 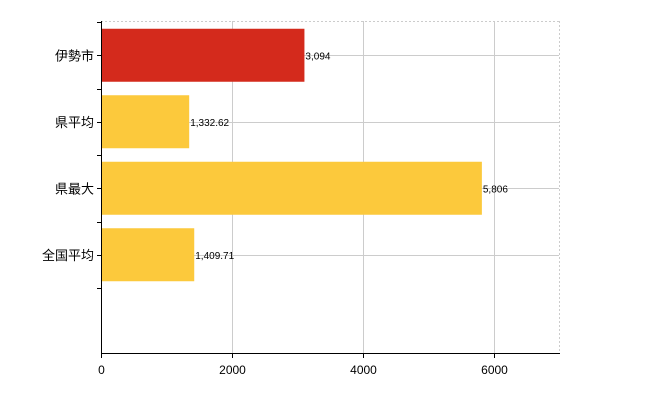 I want to click on category-label-0: 伊勢市, so click(x=74, y=56).